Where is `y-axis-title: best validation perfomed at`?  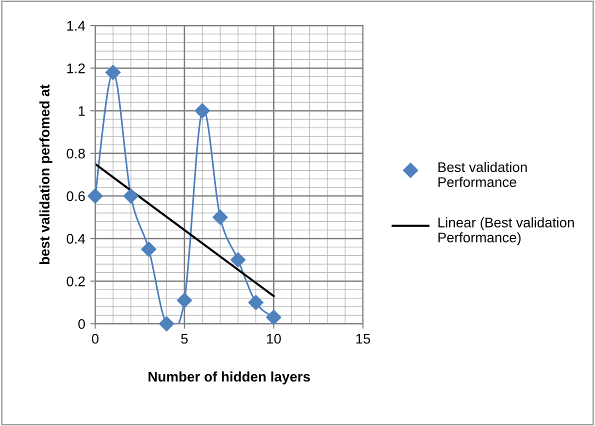 y-axis-title: best validation perfomed at is located at coordinates (45, 174).